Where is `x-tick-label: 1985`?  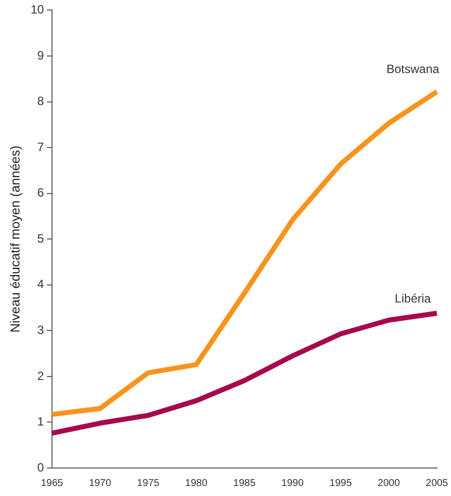 x-tick-label: 1985 is located at coordinates (244, 483).